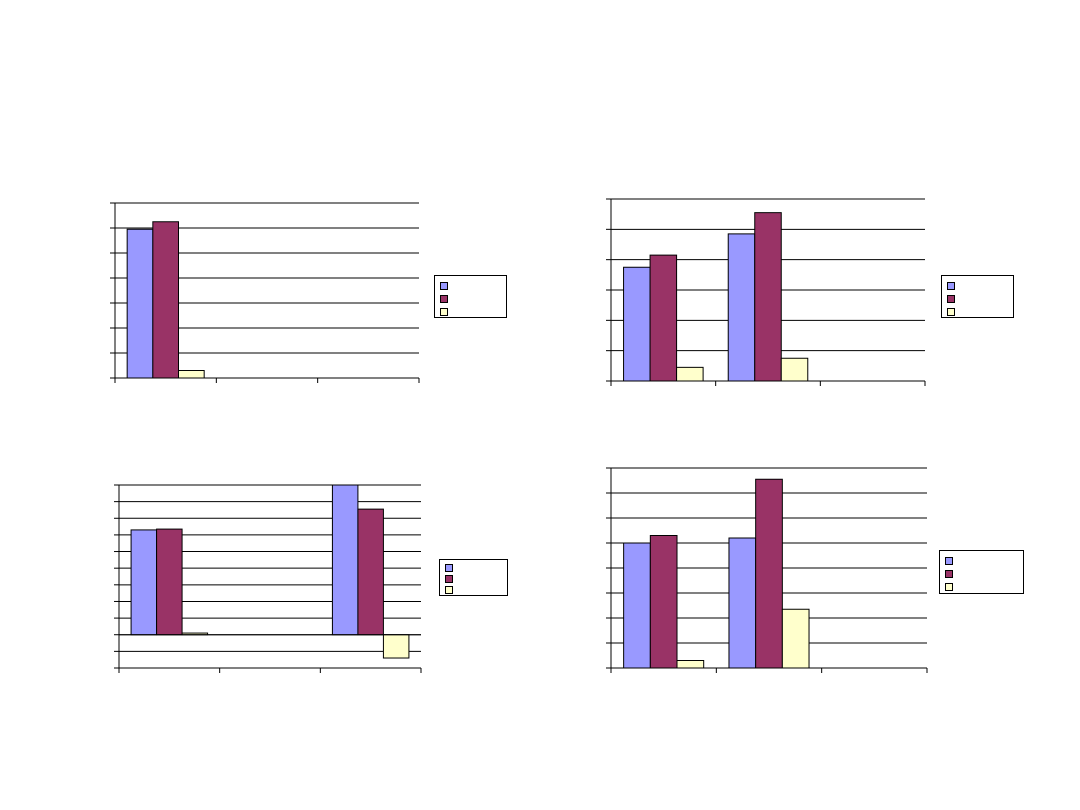 This screenshot has height=810, width=1080. I want to click on chart-2-legend, so click(977, 296).